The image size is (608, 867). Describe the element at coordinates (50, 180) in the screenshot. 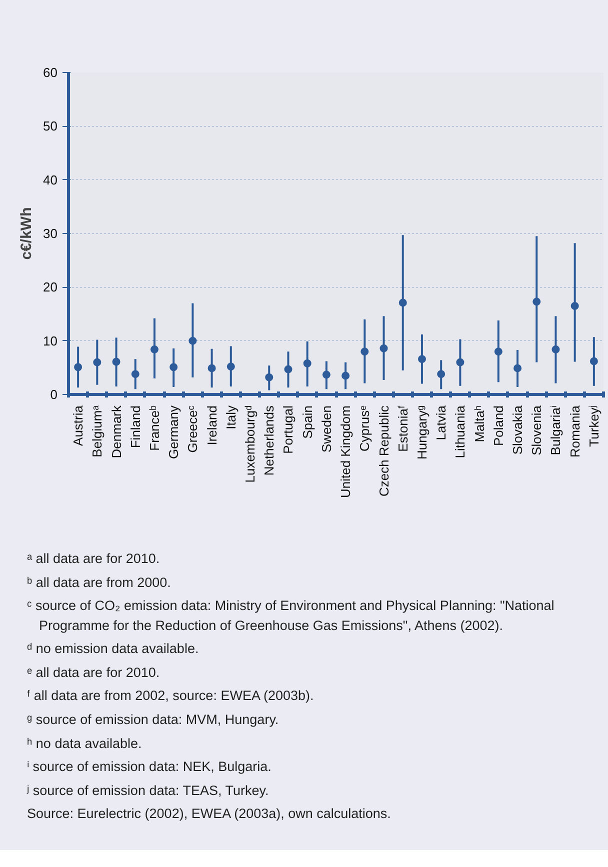

I see `y-tick-label: 40` at that location.